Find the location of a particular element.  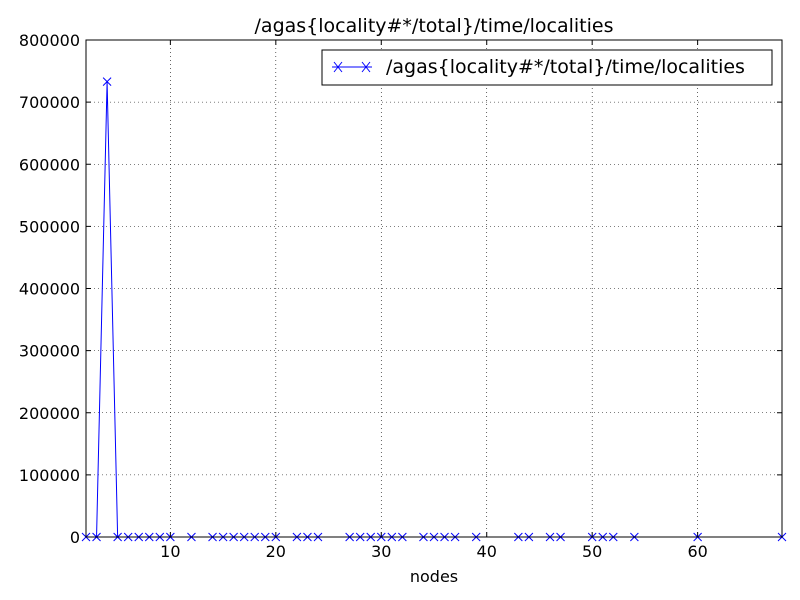

x-tick-label: 50 is located at coordinates (592, 551).